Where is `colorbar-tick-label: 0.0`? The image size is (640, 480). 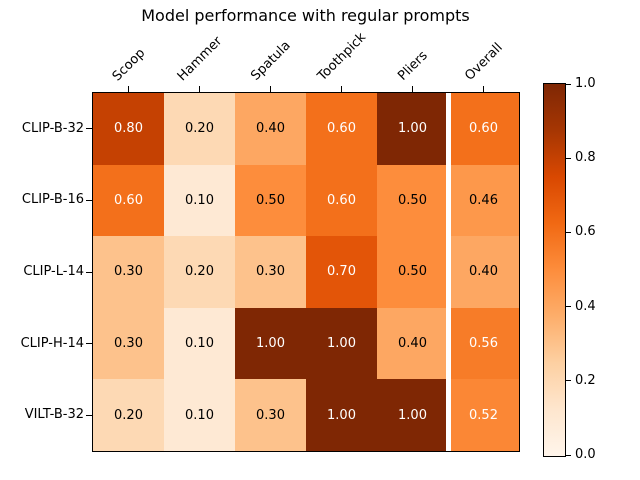
colorbar-tick-label: 0.0 is located at coordinates (585, 454).